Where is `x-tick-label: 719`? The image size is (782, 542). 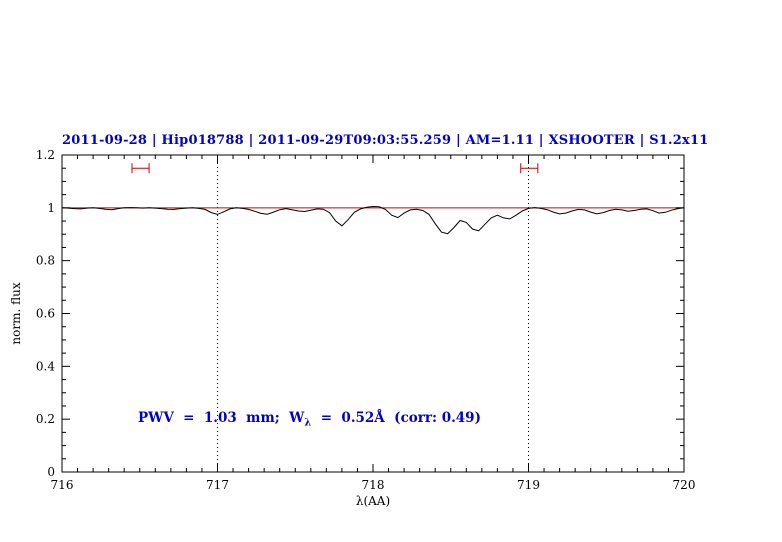
x-tick-label: 719 is located at coordinates (528, 485).